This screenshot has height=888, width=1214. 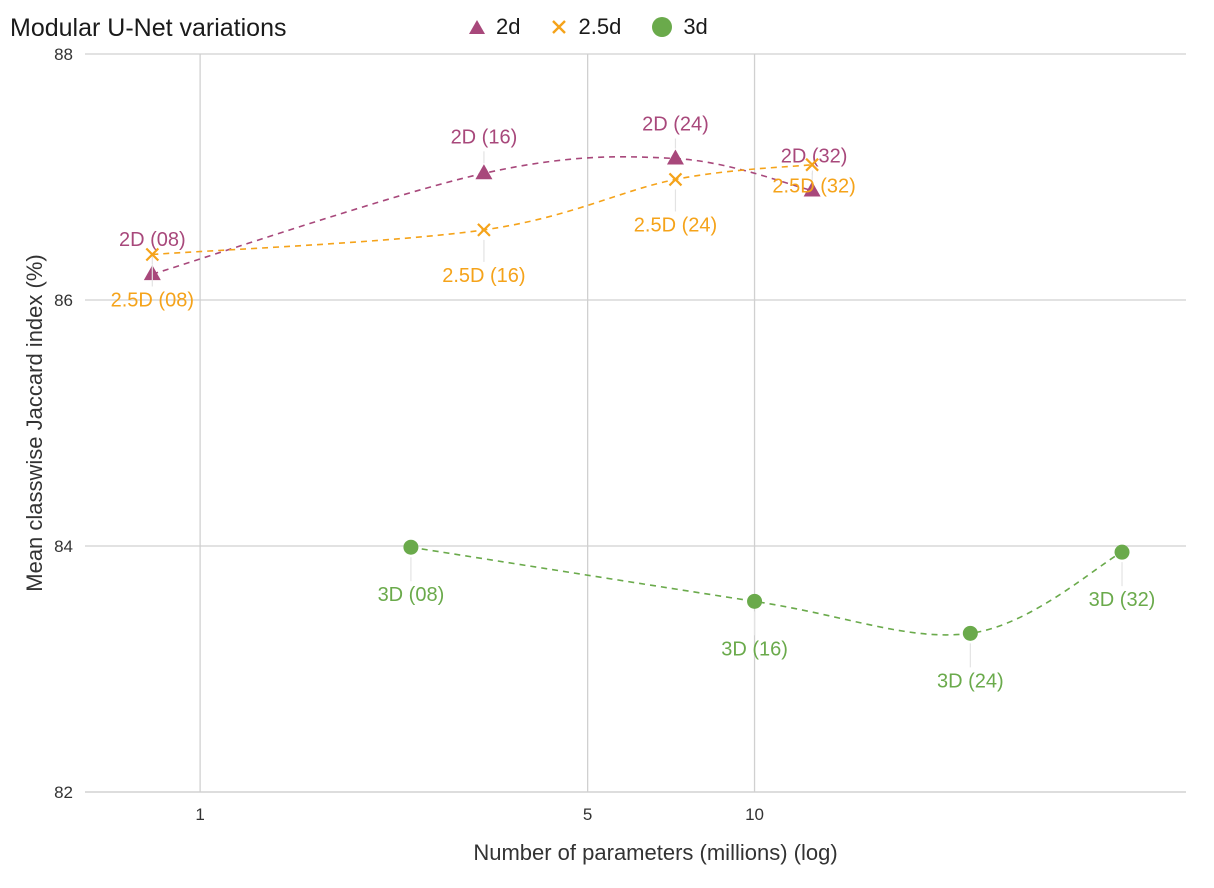 I want to click on data-label: 2.5D (32), so click(x=813, y=187).